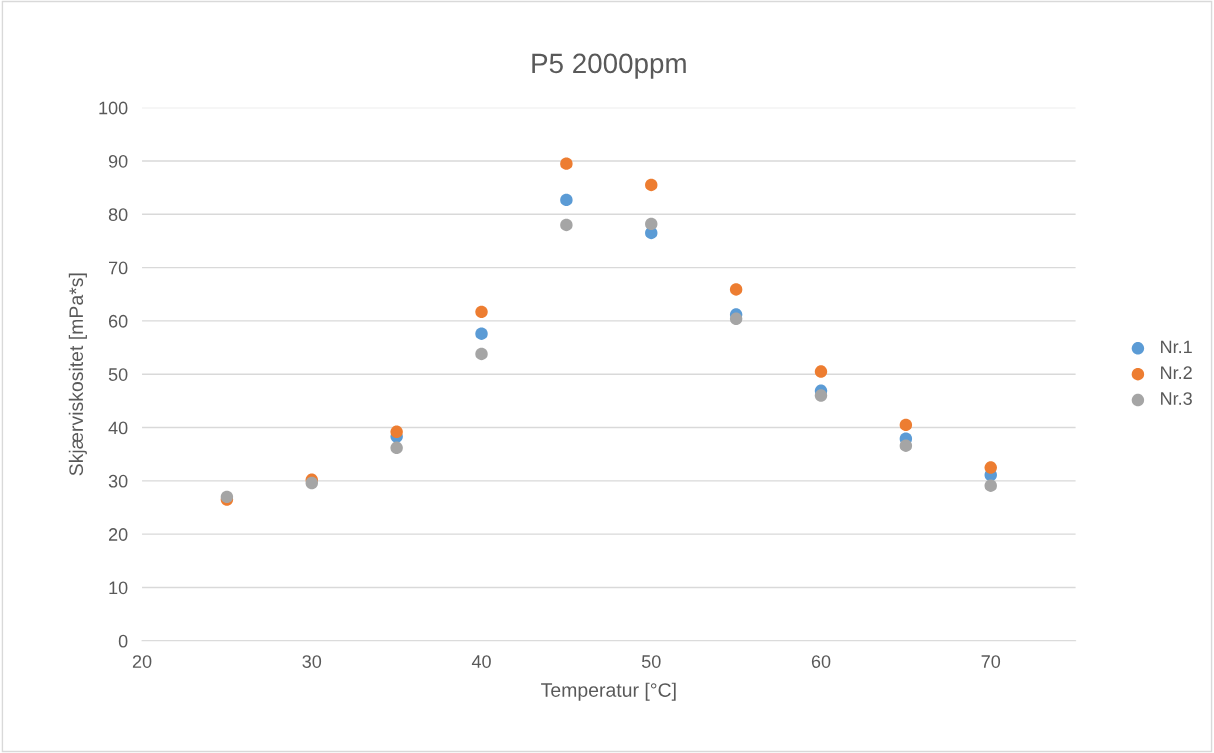  What do you see at coordinates (1176, 398) in the screenshot?
I see `legend-label: Nr.3` at bounding box center [1176, 398].